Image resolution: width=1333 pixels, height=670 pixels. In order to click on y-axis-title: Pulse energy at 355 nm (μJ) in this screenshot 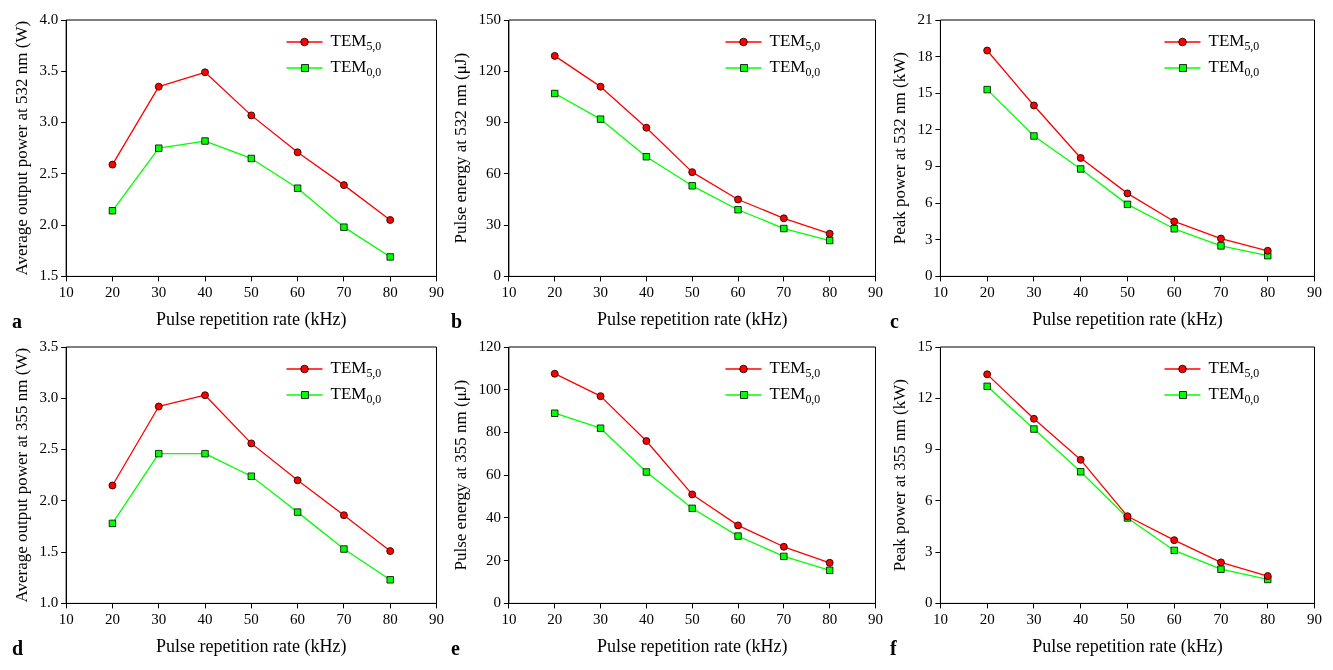, I will do `click(460, 475)`.